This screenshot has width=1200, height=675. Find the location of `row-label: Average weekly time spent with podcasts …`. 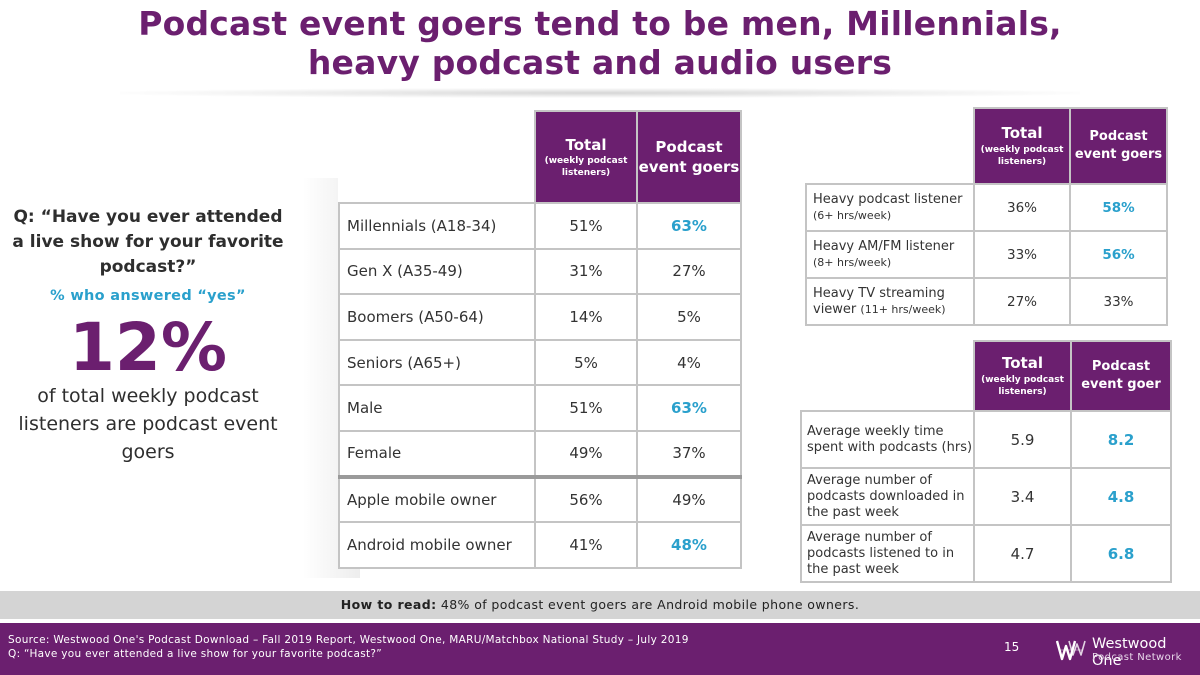

row-label: Average weekly time spent with podcasts … is located at coordinates (887, 439).